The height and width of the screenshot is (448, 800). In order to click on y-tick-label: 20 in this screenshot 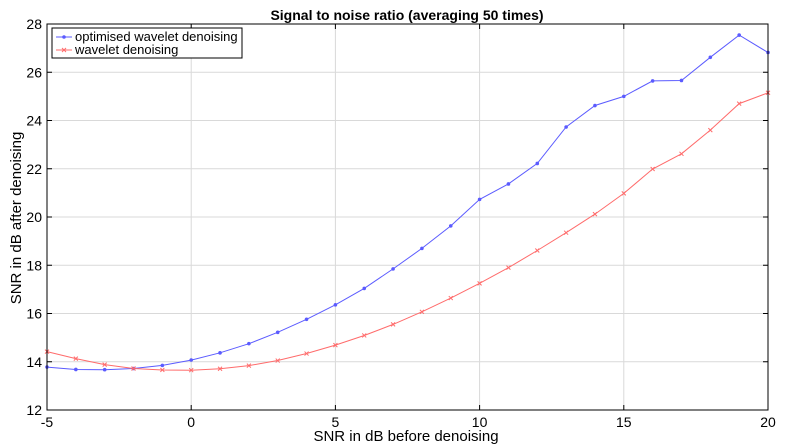, I will do `click(34, 217)`.